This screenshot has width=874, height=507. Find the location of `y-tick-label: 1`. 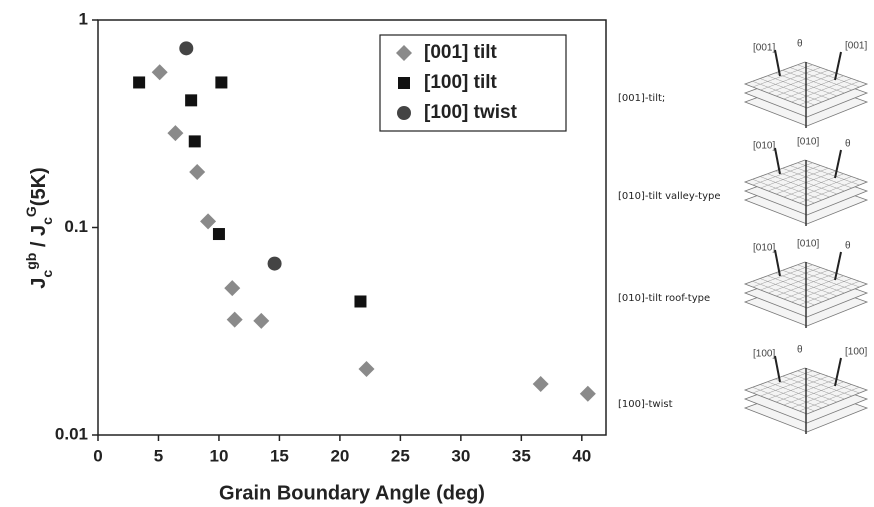

y-tick-label: 1 is located at coordinates (83, 18).